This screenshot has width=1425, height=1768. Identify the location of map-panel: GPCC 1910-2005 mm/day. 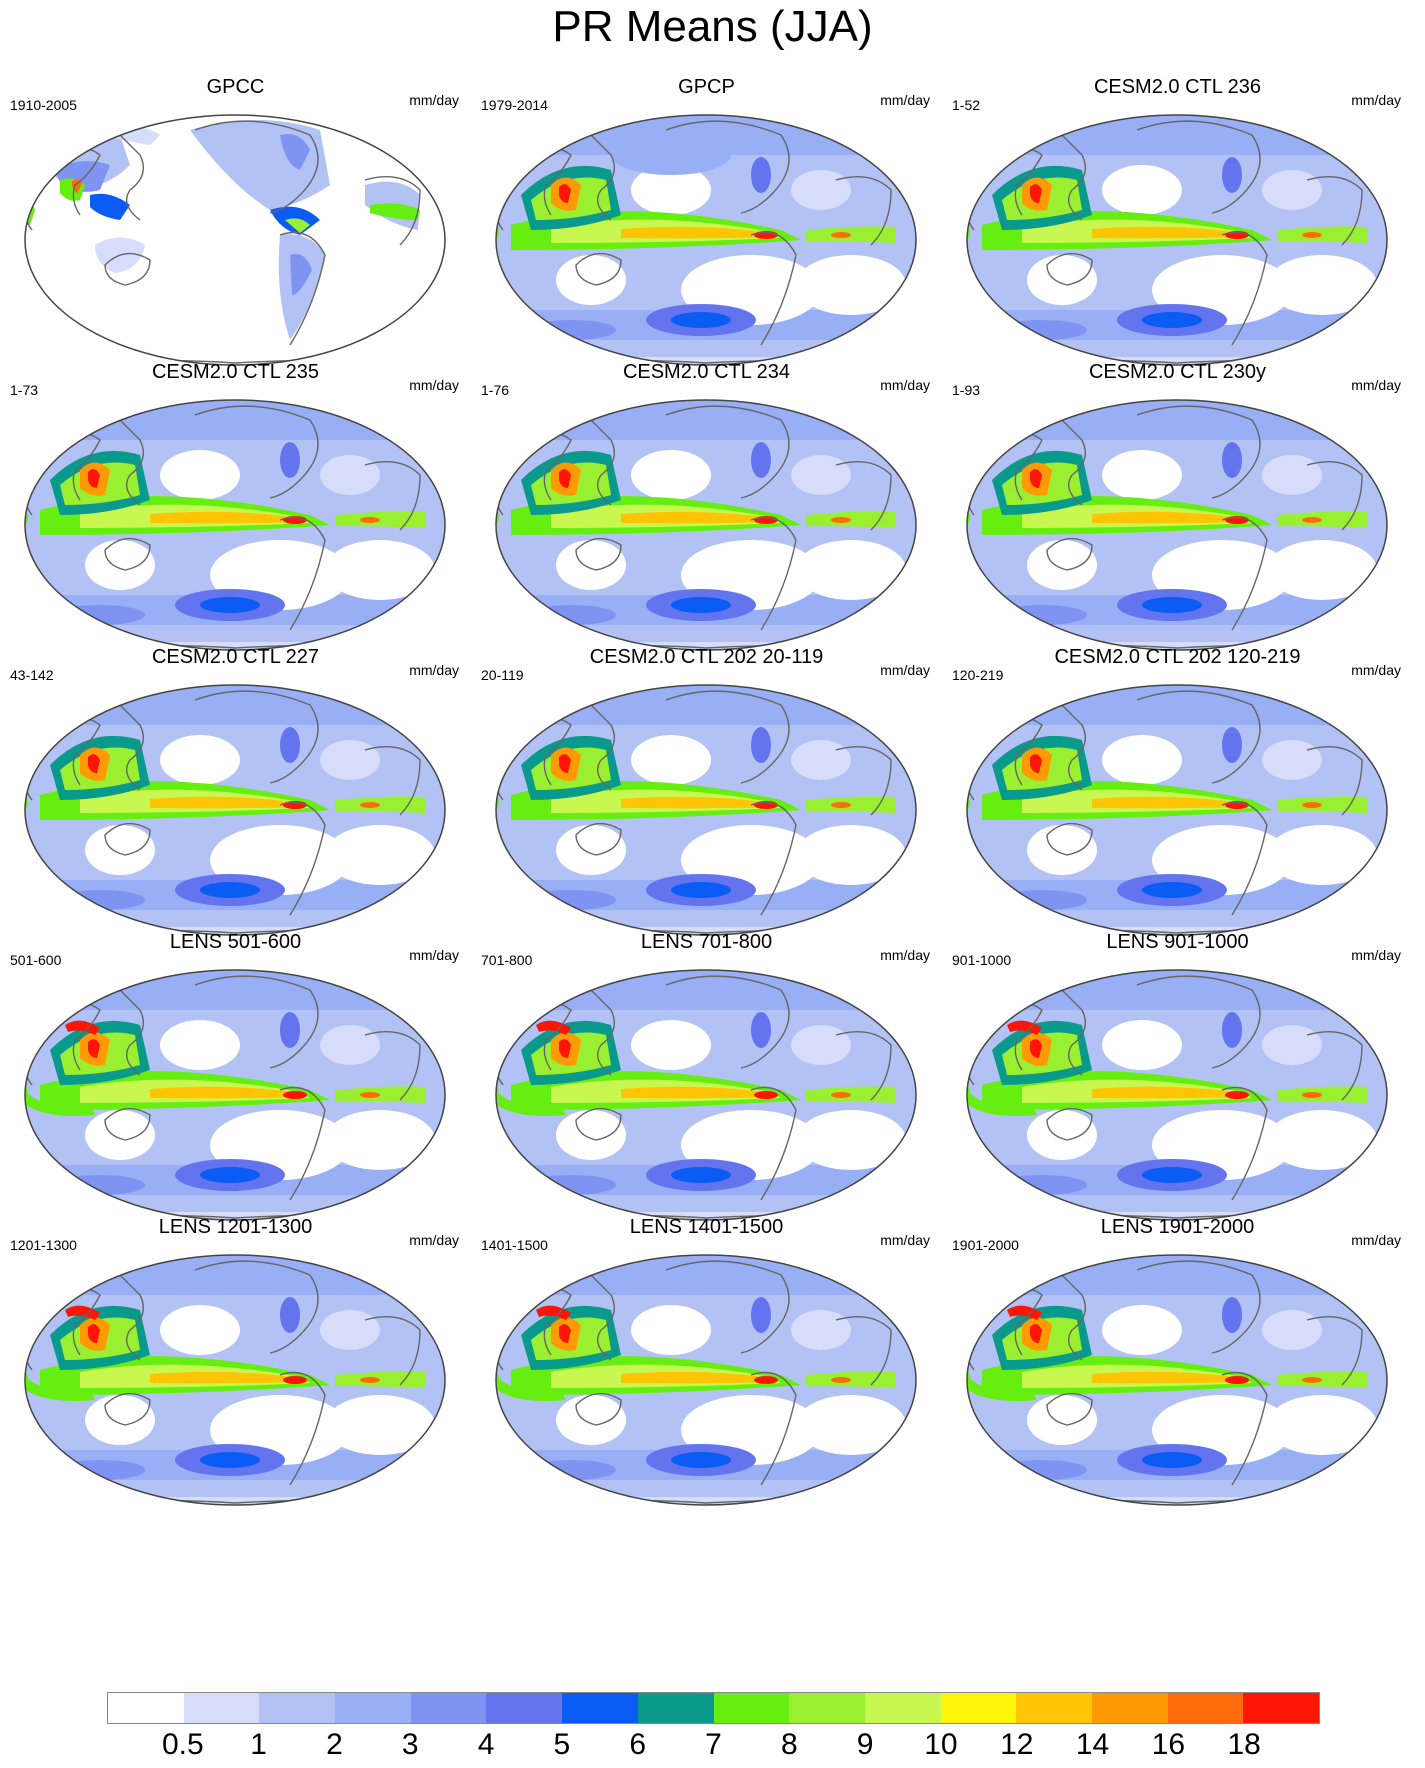
(235, 230).